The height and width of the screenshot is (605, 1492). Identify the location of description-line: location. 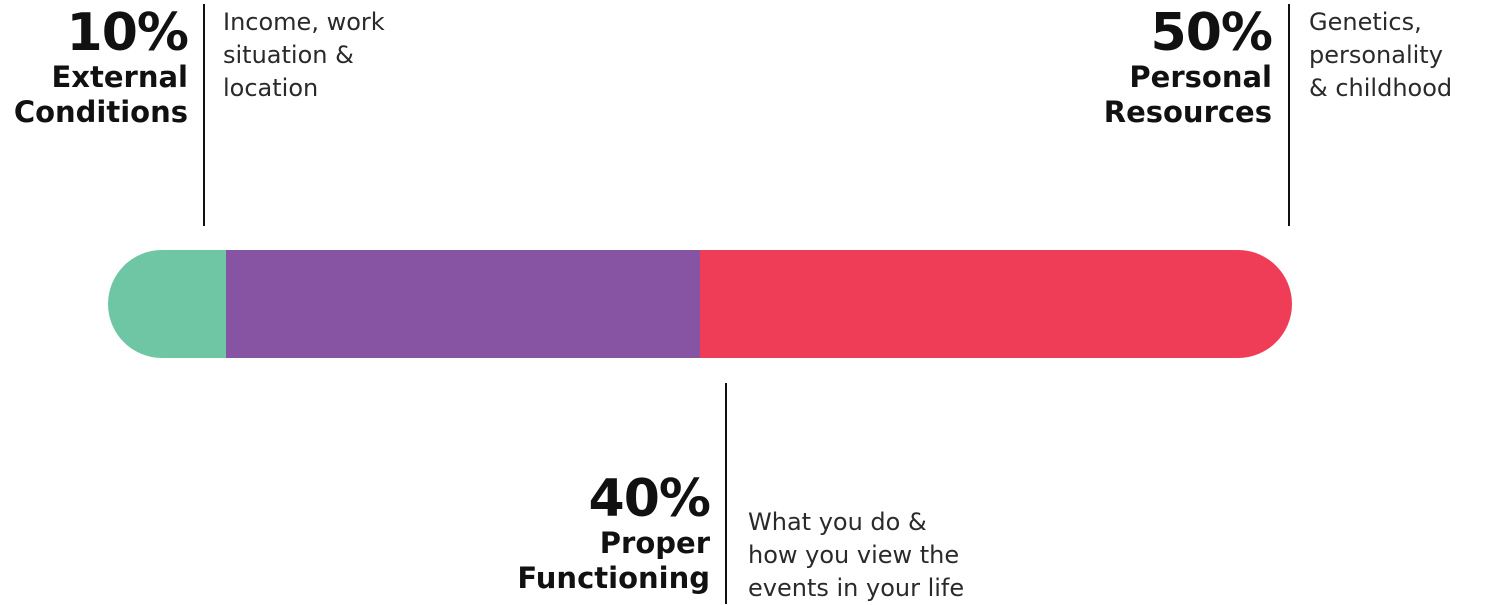
(271, 88).